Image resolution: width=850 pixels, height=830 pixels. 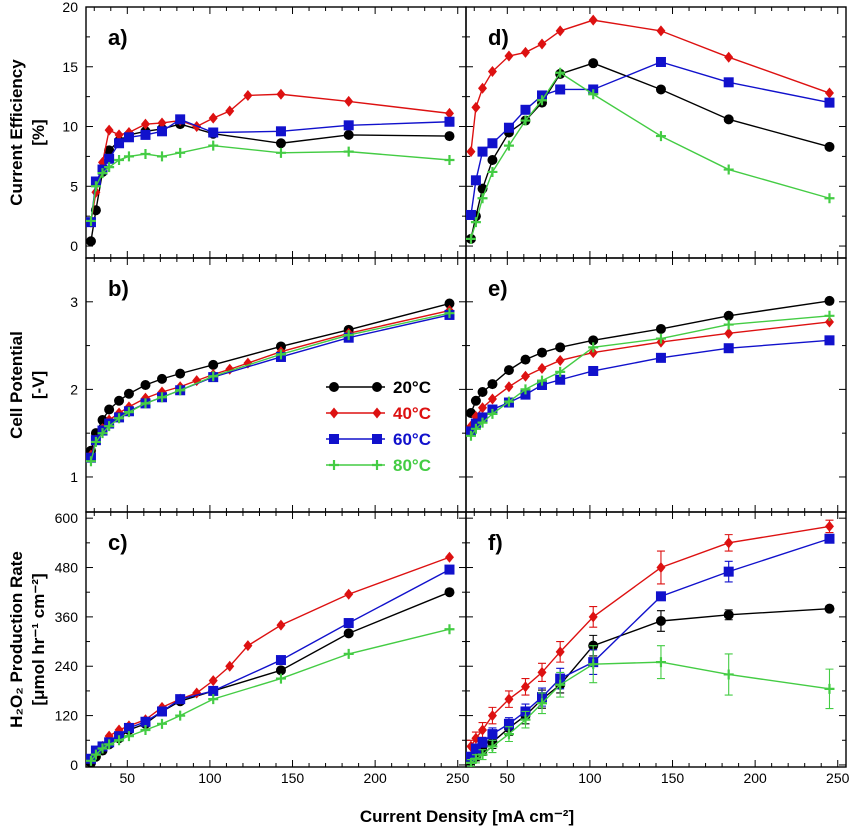 What do you see at coordinates (67, 617) in the screenshot?
I see `y-tick-label: 360` at bounding box center [67, 617].